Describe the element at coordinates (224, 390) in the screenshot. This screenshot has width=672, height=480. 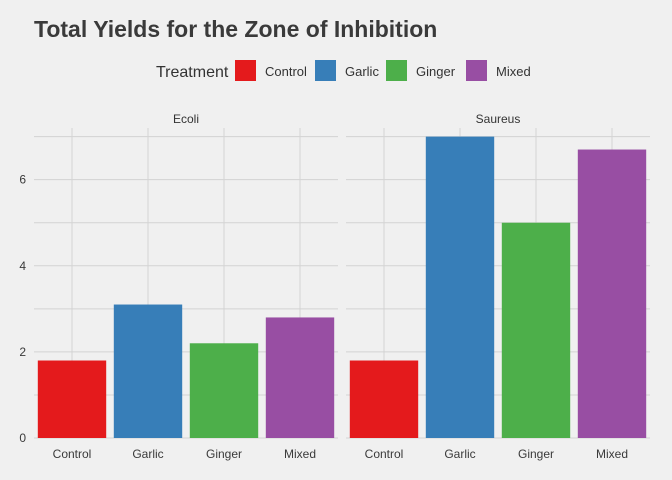
I see `bar-ecoli-ginger` at that location.